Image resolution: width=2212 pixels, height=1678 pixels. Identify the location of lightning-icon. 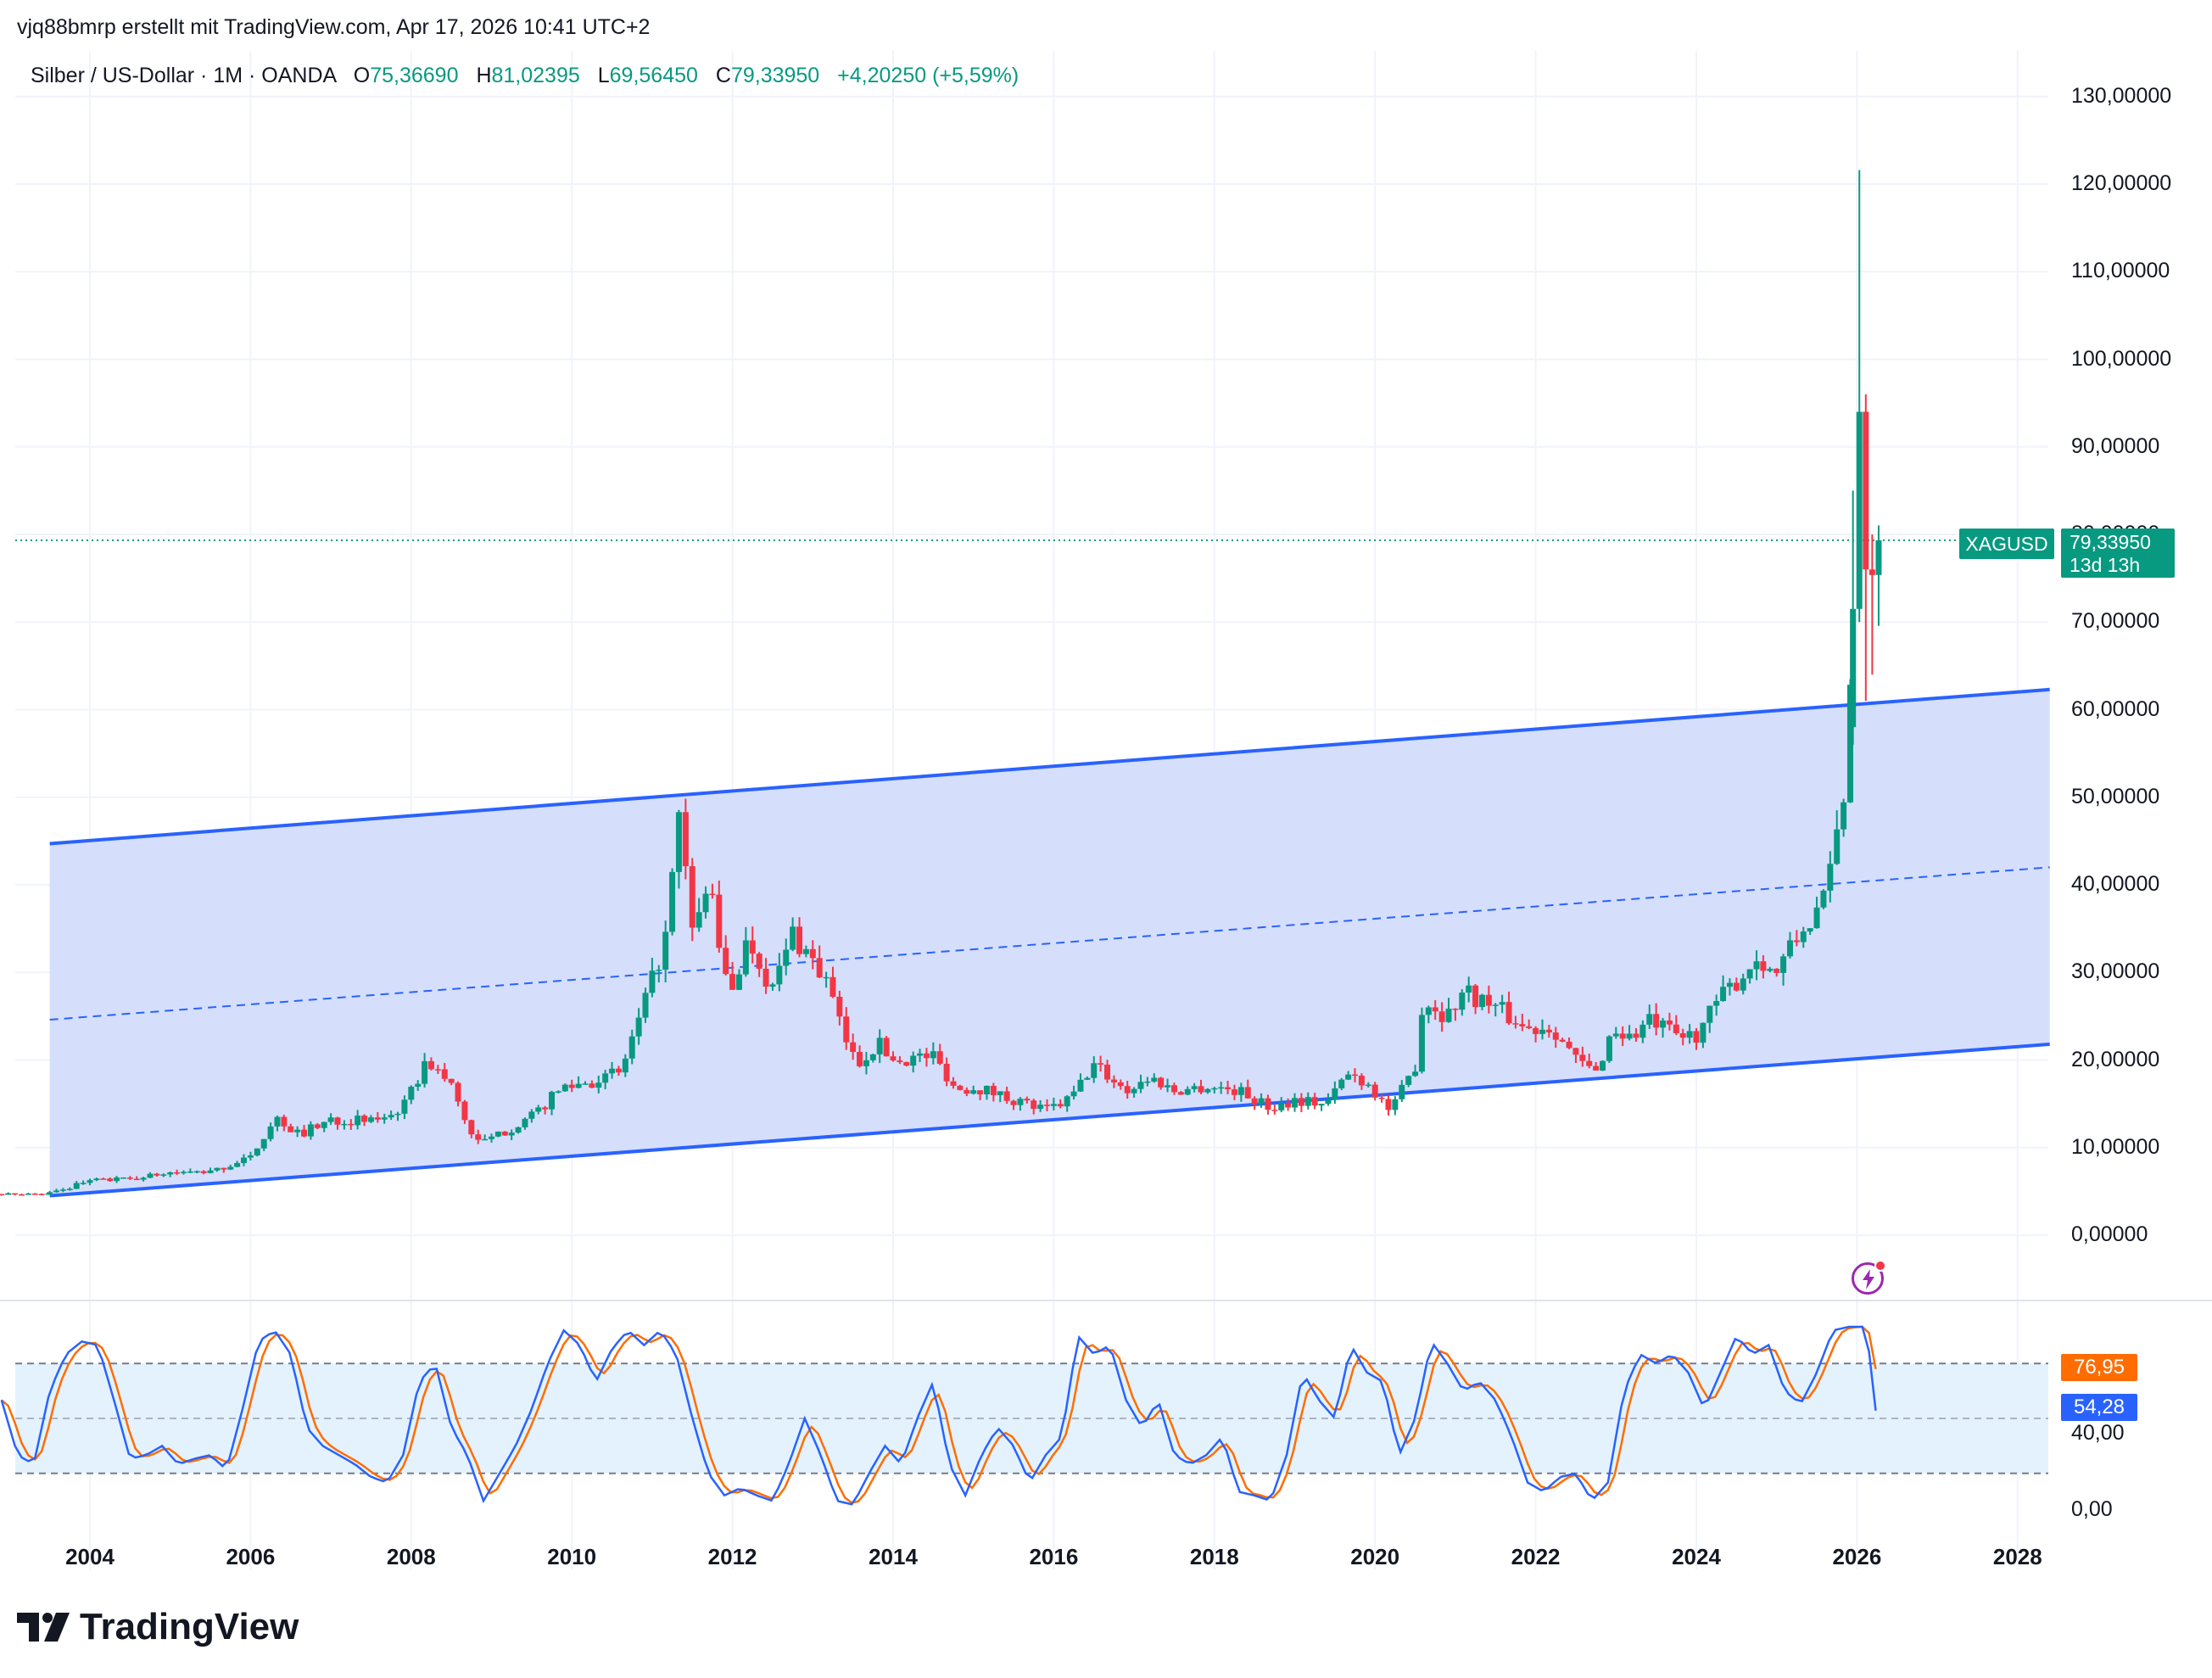
(1869, 1277).